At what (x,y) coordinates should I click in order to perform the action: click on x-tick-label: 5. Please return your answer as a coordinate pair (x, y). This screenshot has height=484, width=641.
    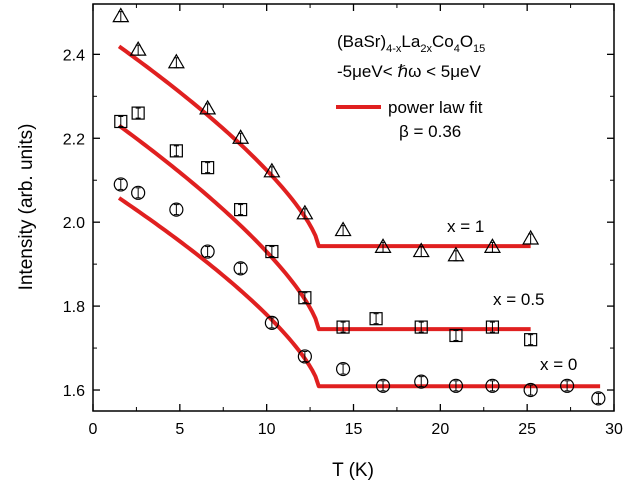
    Looking at the image, I should click on (179, 429).